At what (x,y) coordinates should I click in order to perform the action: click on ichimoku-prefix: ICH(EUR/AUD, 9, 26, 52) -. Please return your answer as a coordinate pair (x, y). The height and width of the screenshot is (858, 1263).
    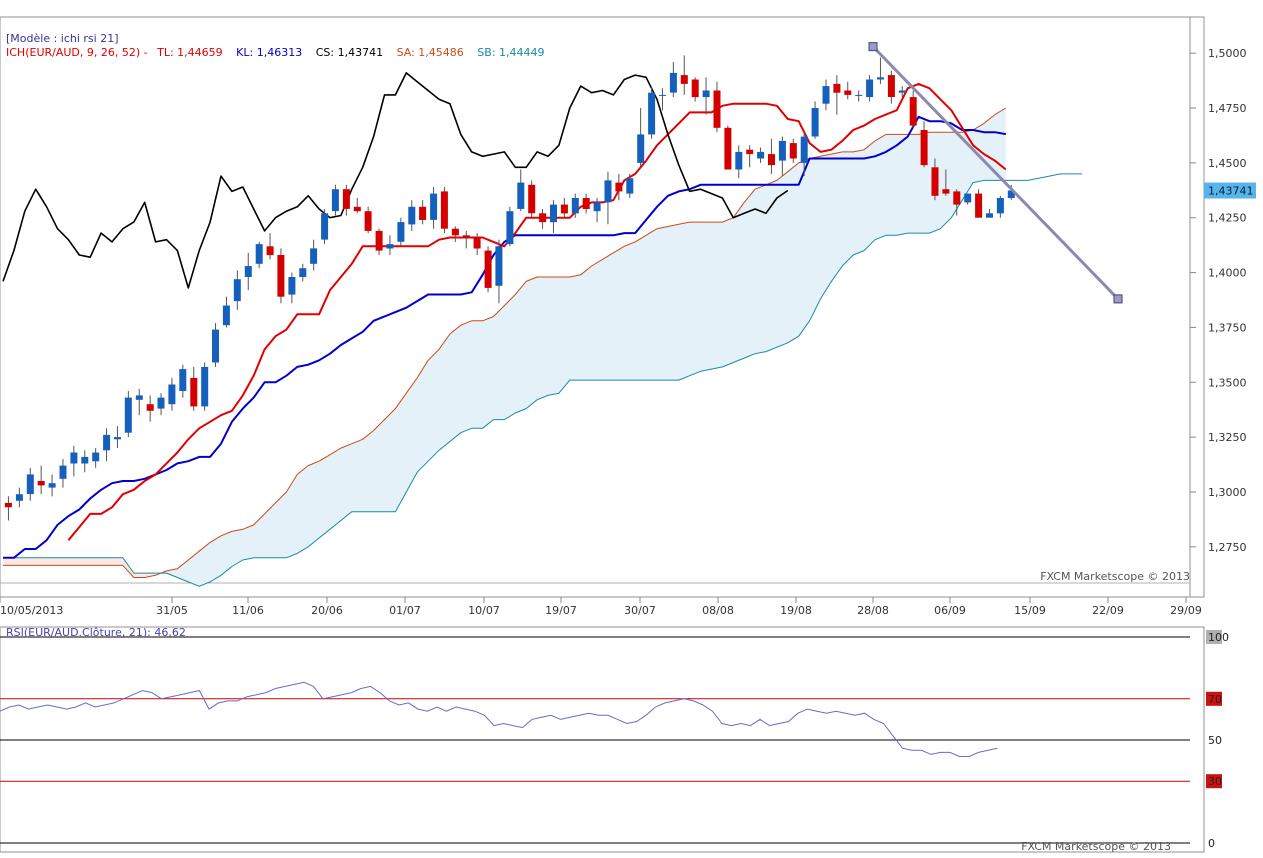
    Looking at the image, I should click on (77, 52).